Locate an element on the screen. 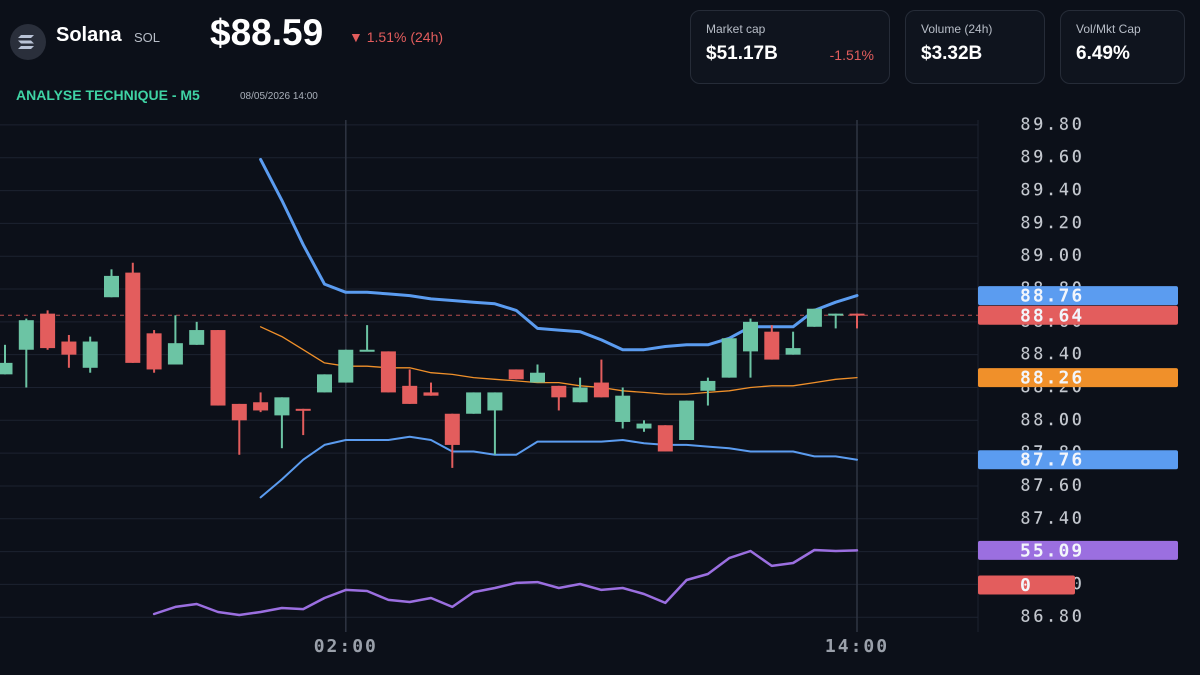 Image resolution: width=1200 pixels, height=675 pixels. stat-value: $51.17B is located at coordinates (742, 53).